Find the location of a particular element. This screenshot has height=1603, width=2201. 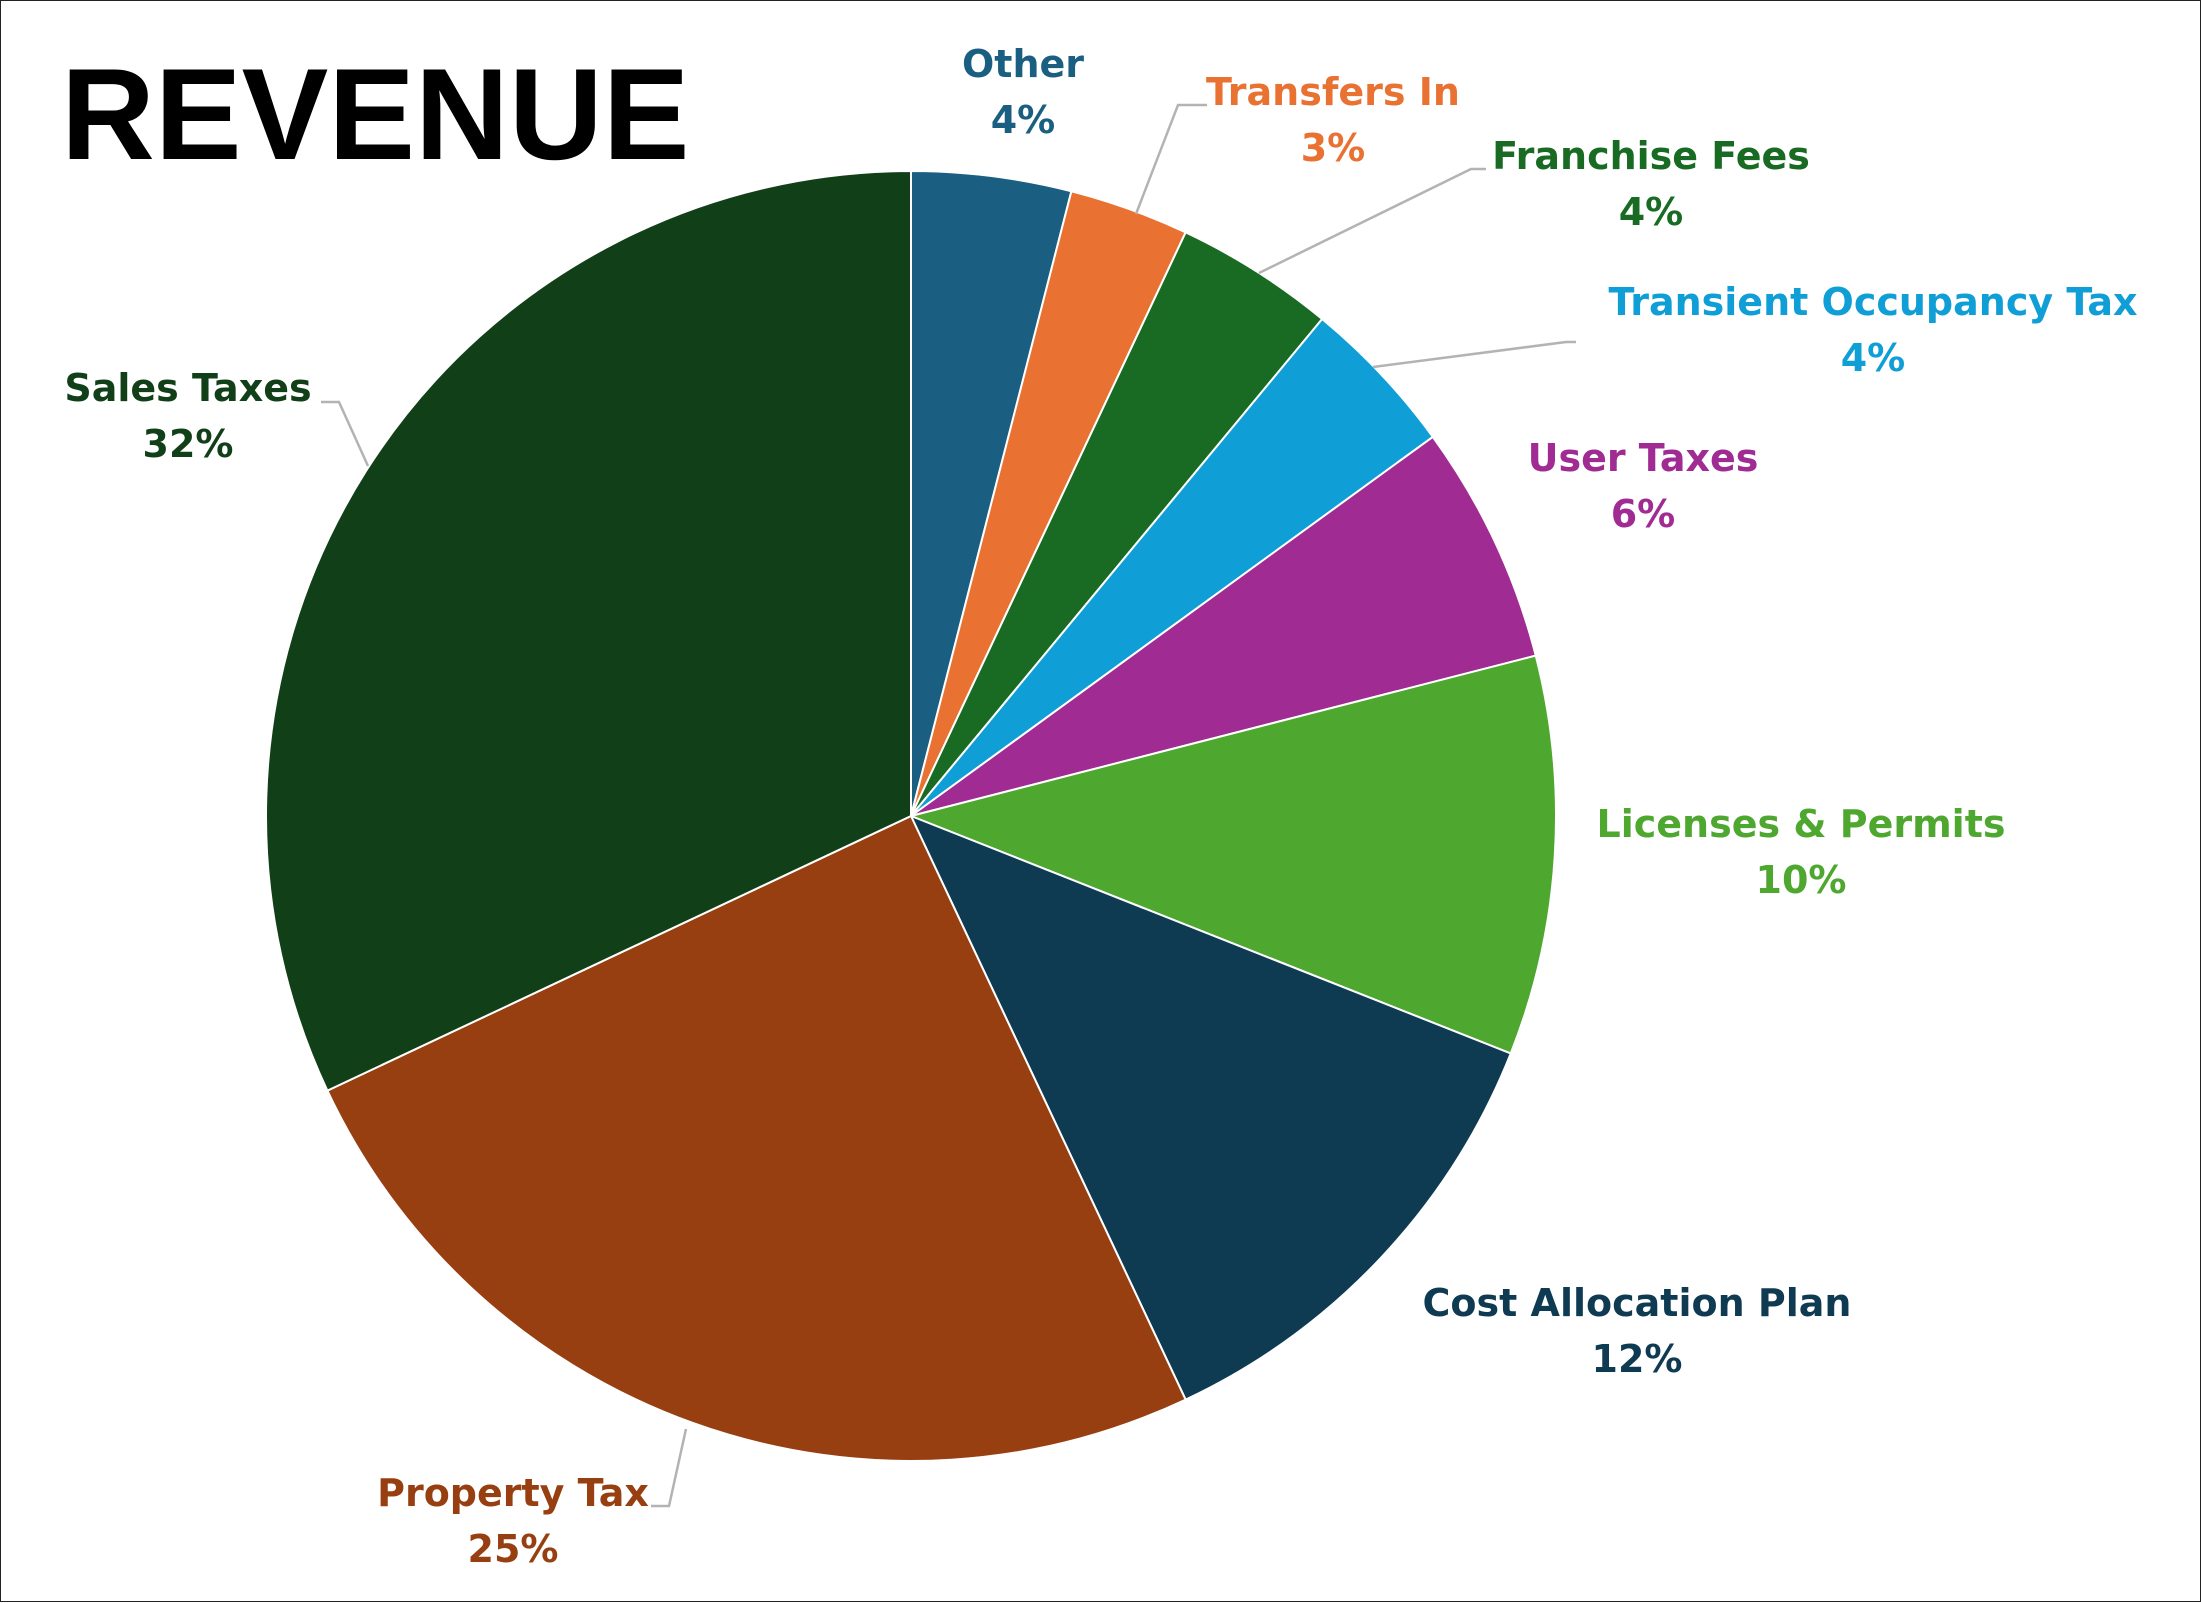

slice-label-transfers-in: Transfers In is located at coordinates (1333, 92).